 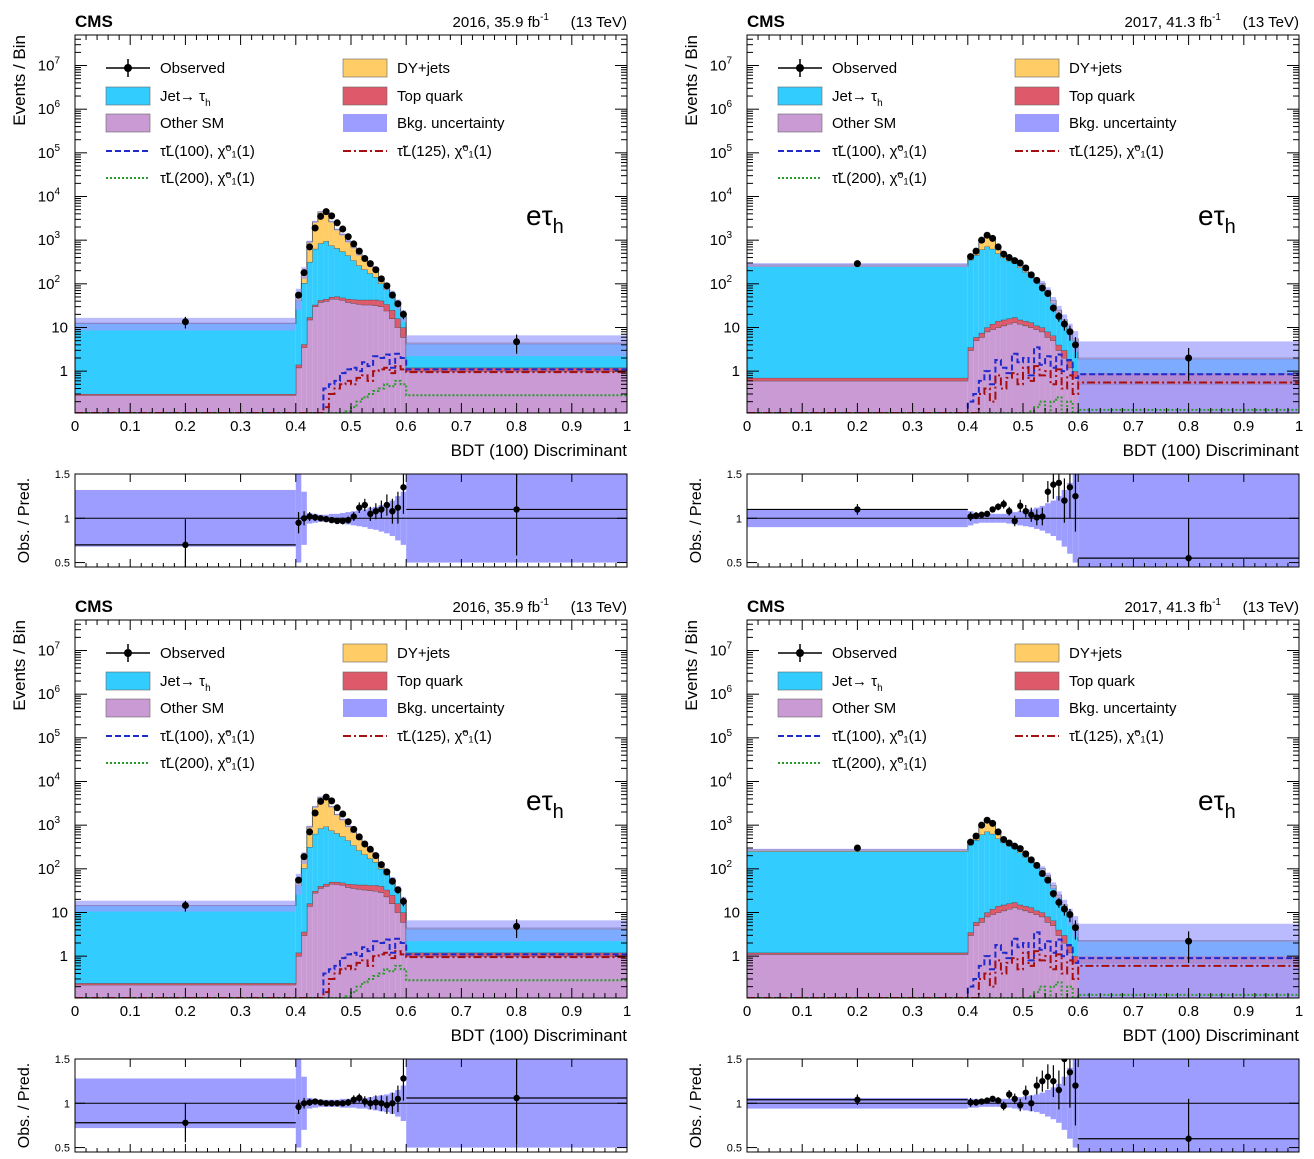 What do you see at coordinates (857, 426) in the screenshot?
I see `x-tick-label: 0.2` at bounding box center [857, 426].